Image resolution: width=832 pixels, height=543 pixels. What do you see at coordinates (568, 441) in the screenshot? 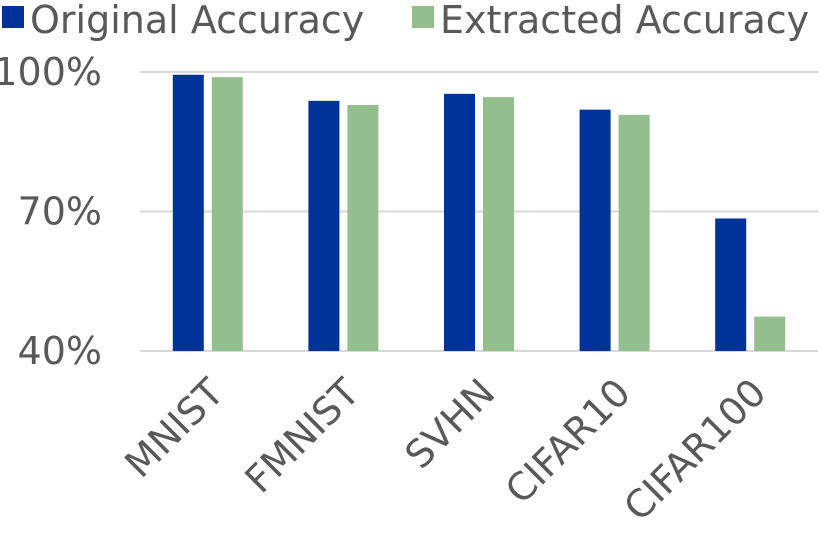
I see `x-tick-label: CIFAR10` at bounding box center [568, 441].